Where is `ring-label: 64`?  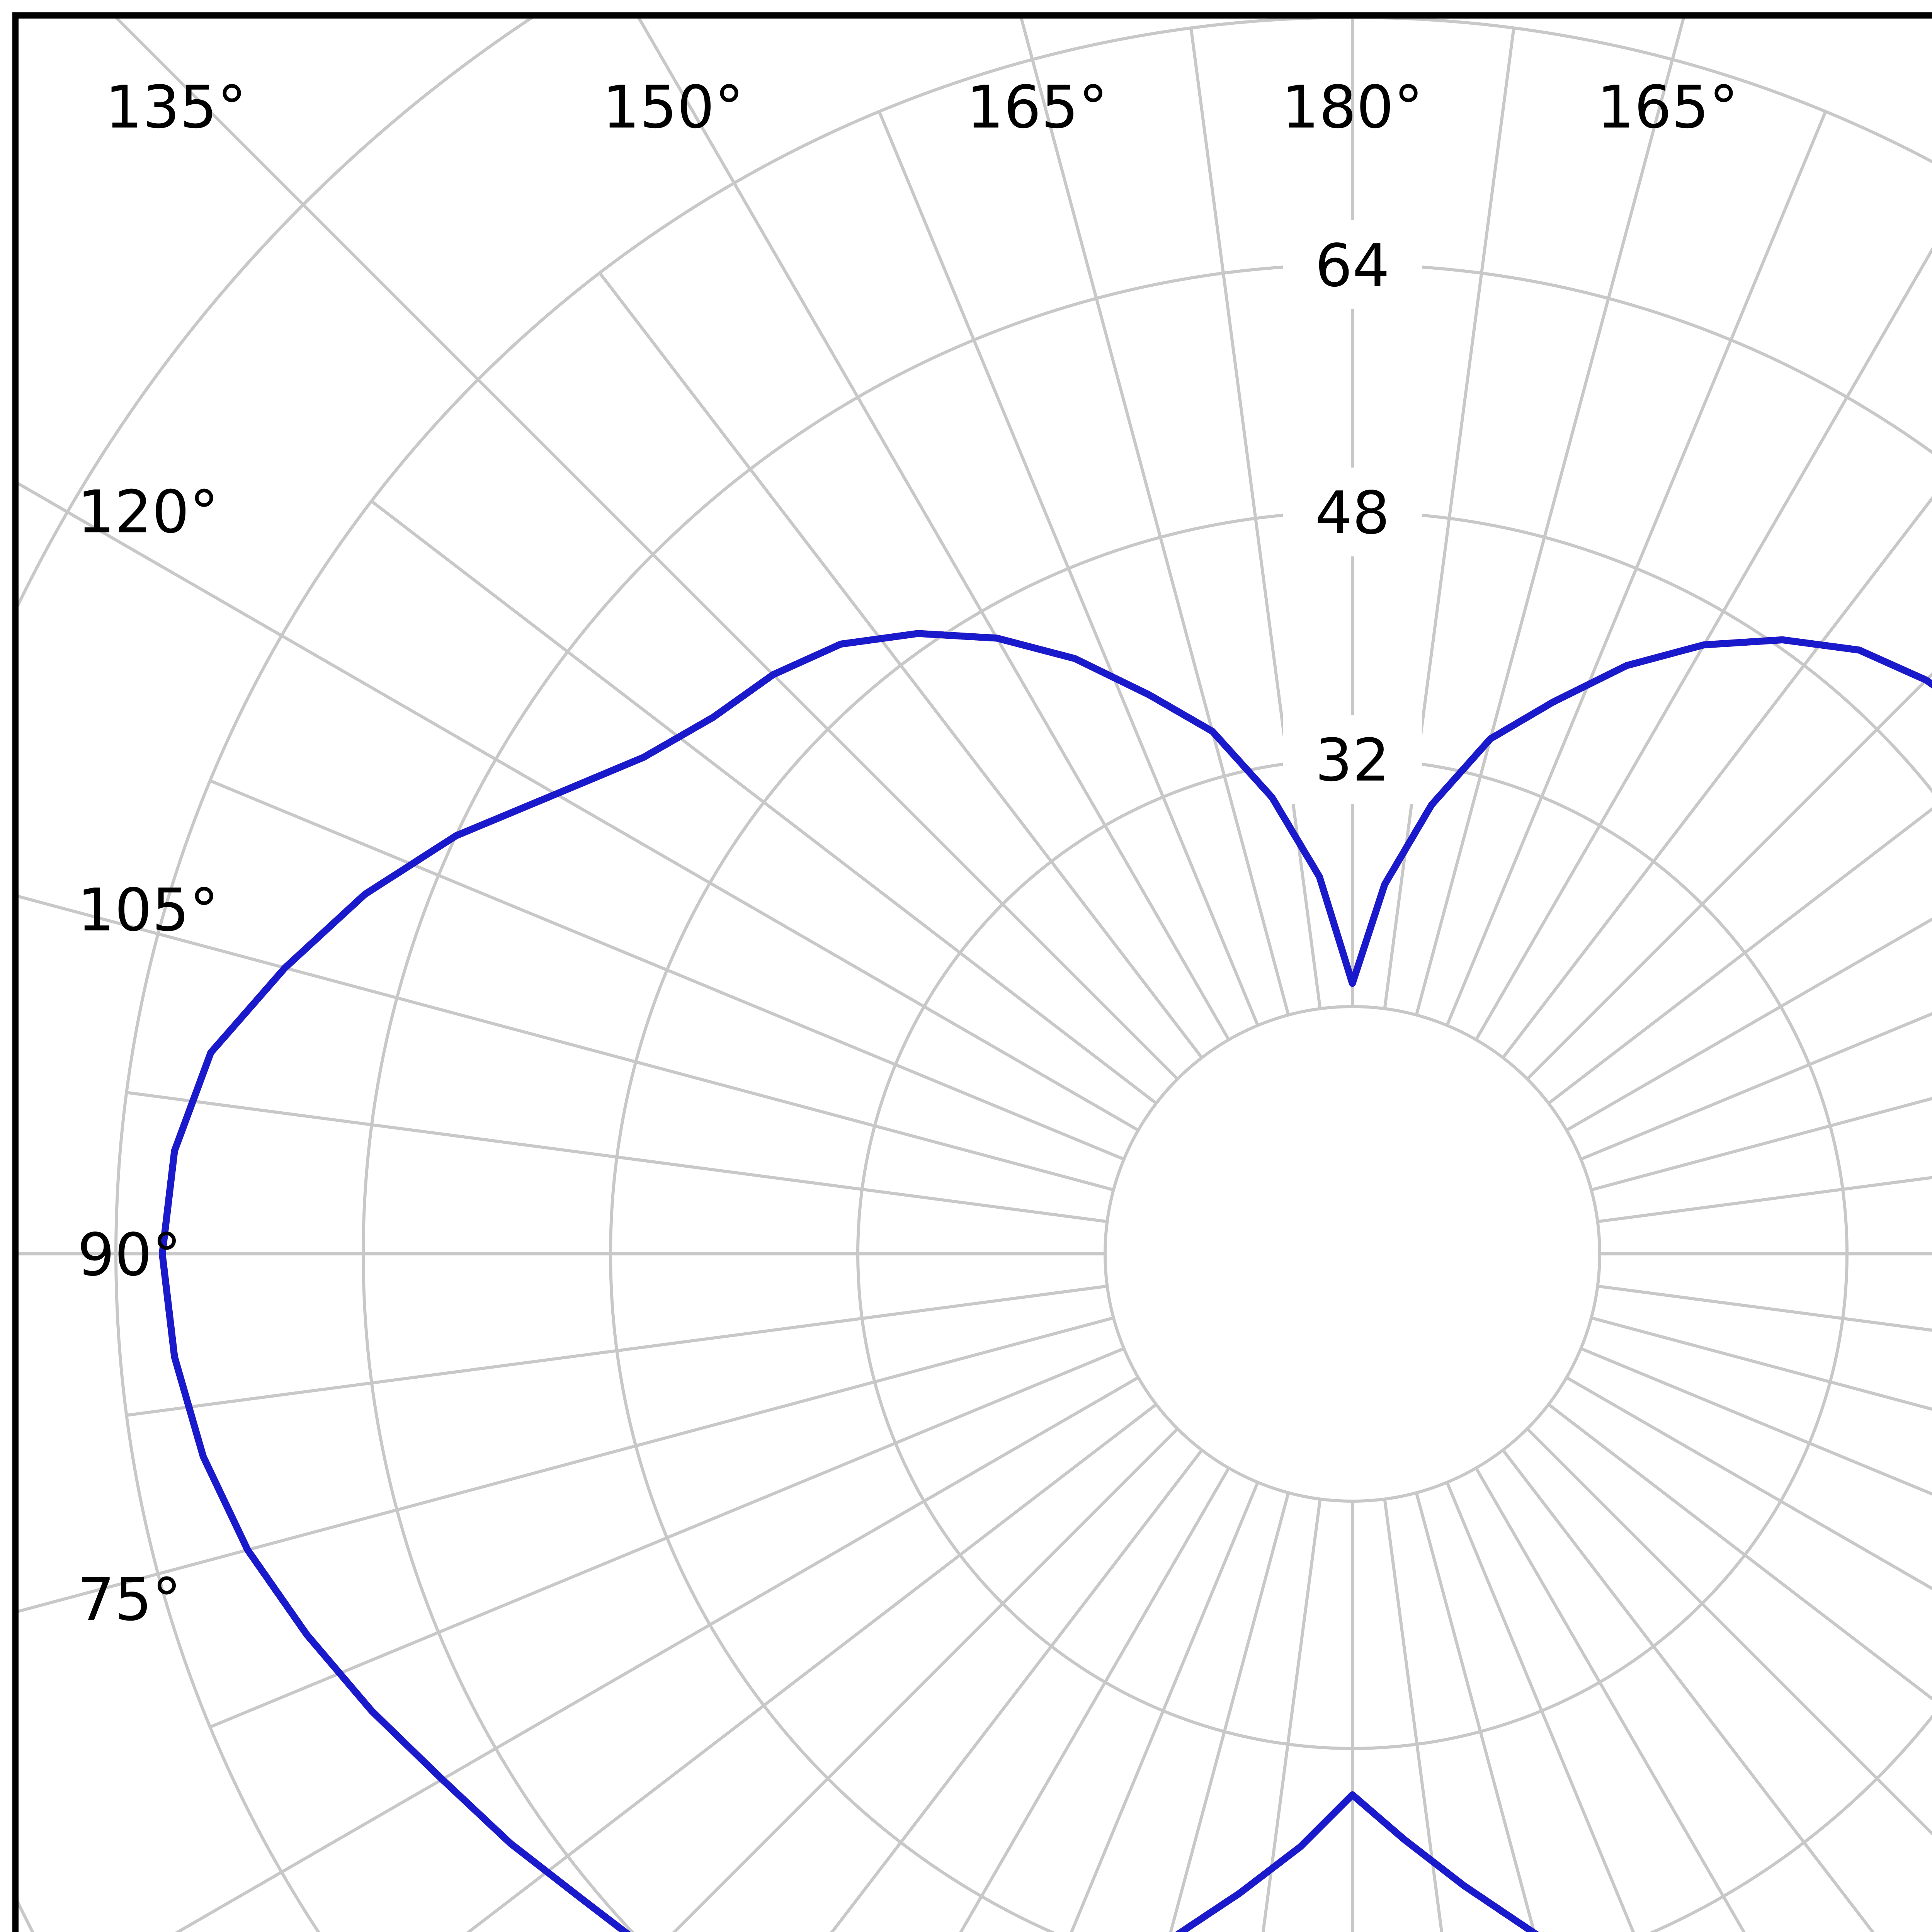
ring-label: 64 is located at coordinates (1352, 266).